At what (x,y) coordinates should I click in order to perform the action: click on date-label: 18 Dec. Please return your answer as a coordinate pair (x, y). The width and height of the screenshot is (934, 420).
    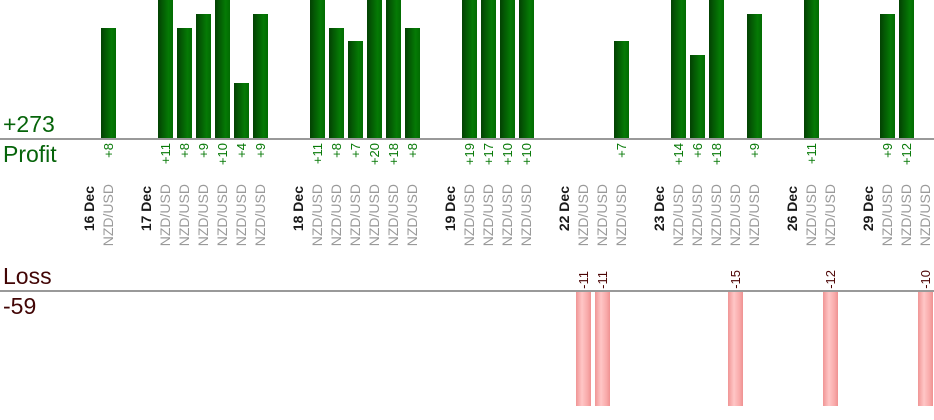
    Looking at the image, I should click on (298, 209).